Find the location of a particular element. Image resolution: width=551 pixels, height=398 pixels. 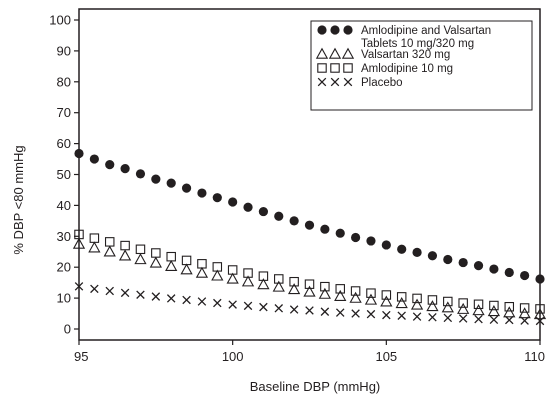

y-tick-label: 10 is located at coordinates (64, 298).